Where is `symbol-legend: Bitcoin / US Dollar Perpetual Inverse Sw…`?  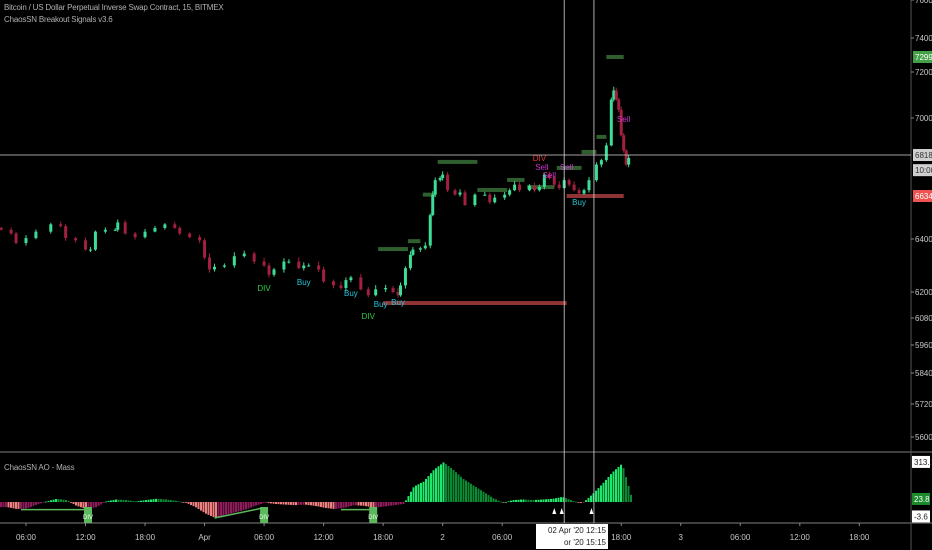
symbol-legend: Bitcoin / US Dollar Perpetual Inverse Sw… is located at coordinates (114, 7).